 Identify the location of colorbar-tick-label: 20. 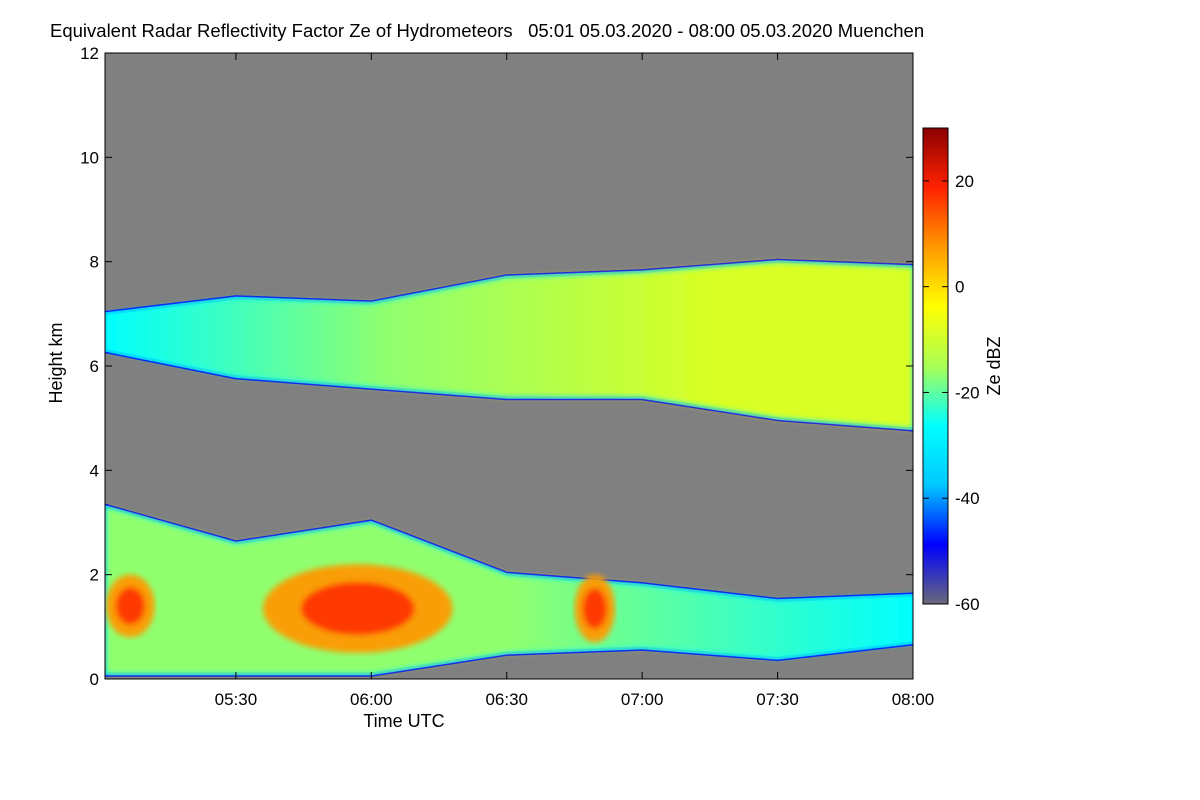
(964, 181).